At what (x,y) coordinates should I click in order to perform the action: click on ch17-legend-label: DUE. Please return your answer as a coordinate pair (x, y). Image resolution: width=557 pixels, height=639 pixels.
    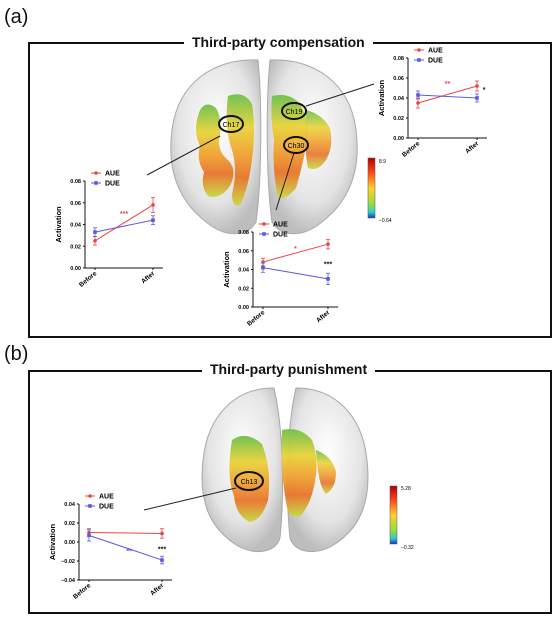
    Looking at the image, I should click on (112, 184).